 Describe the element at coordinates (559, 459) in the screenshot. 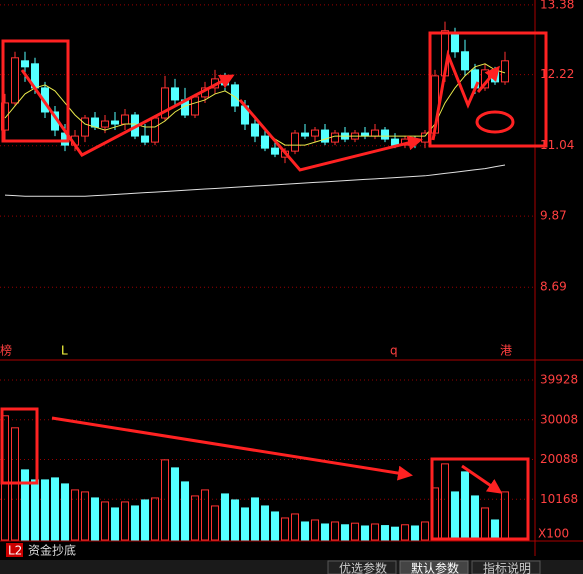

I see `y-tick-label: 20088` at that location.